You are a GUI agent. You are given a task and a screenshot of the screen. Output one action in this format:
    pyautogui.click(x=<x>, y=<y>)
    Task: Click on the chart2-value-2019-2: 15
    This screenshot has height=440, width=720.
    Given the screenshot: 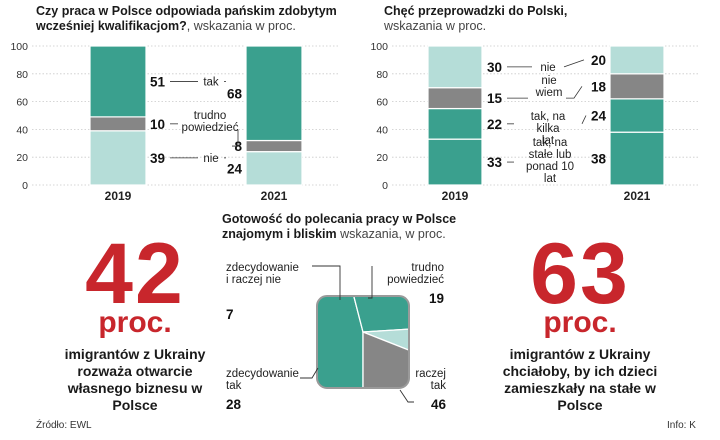 What is the action you would take?
    pyautogui.click(x=495, y=98)
    